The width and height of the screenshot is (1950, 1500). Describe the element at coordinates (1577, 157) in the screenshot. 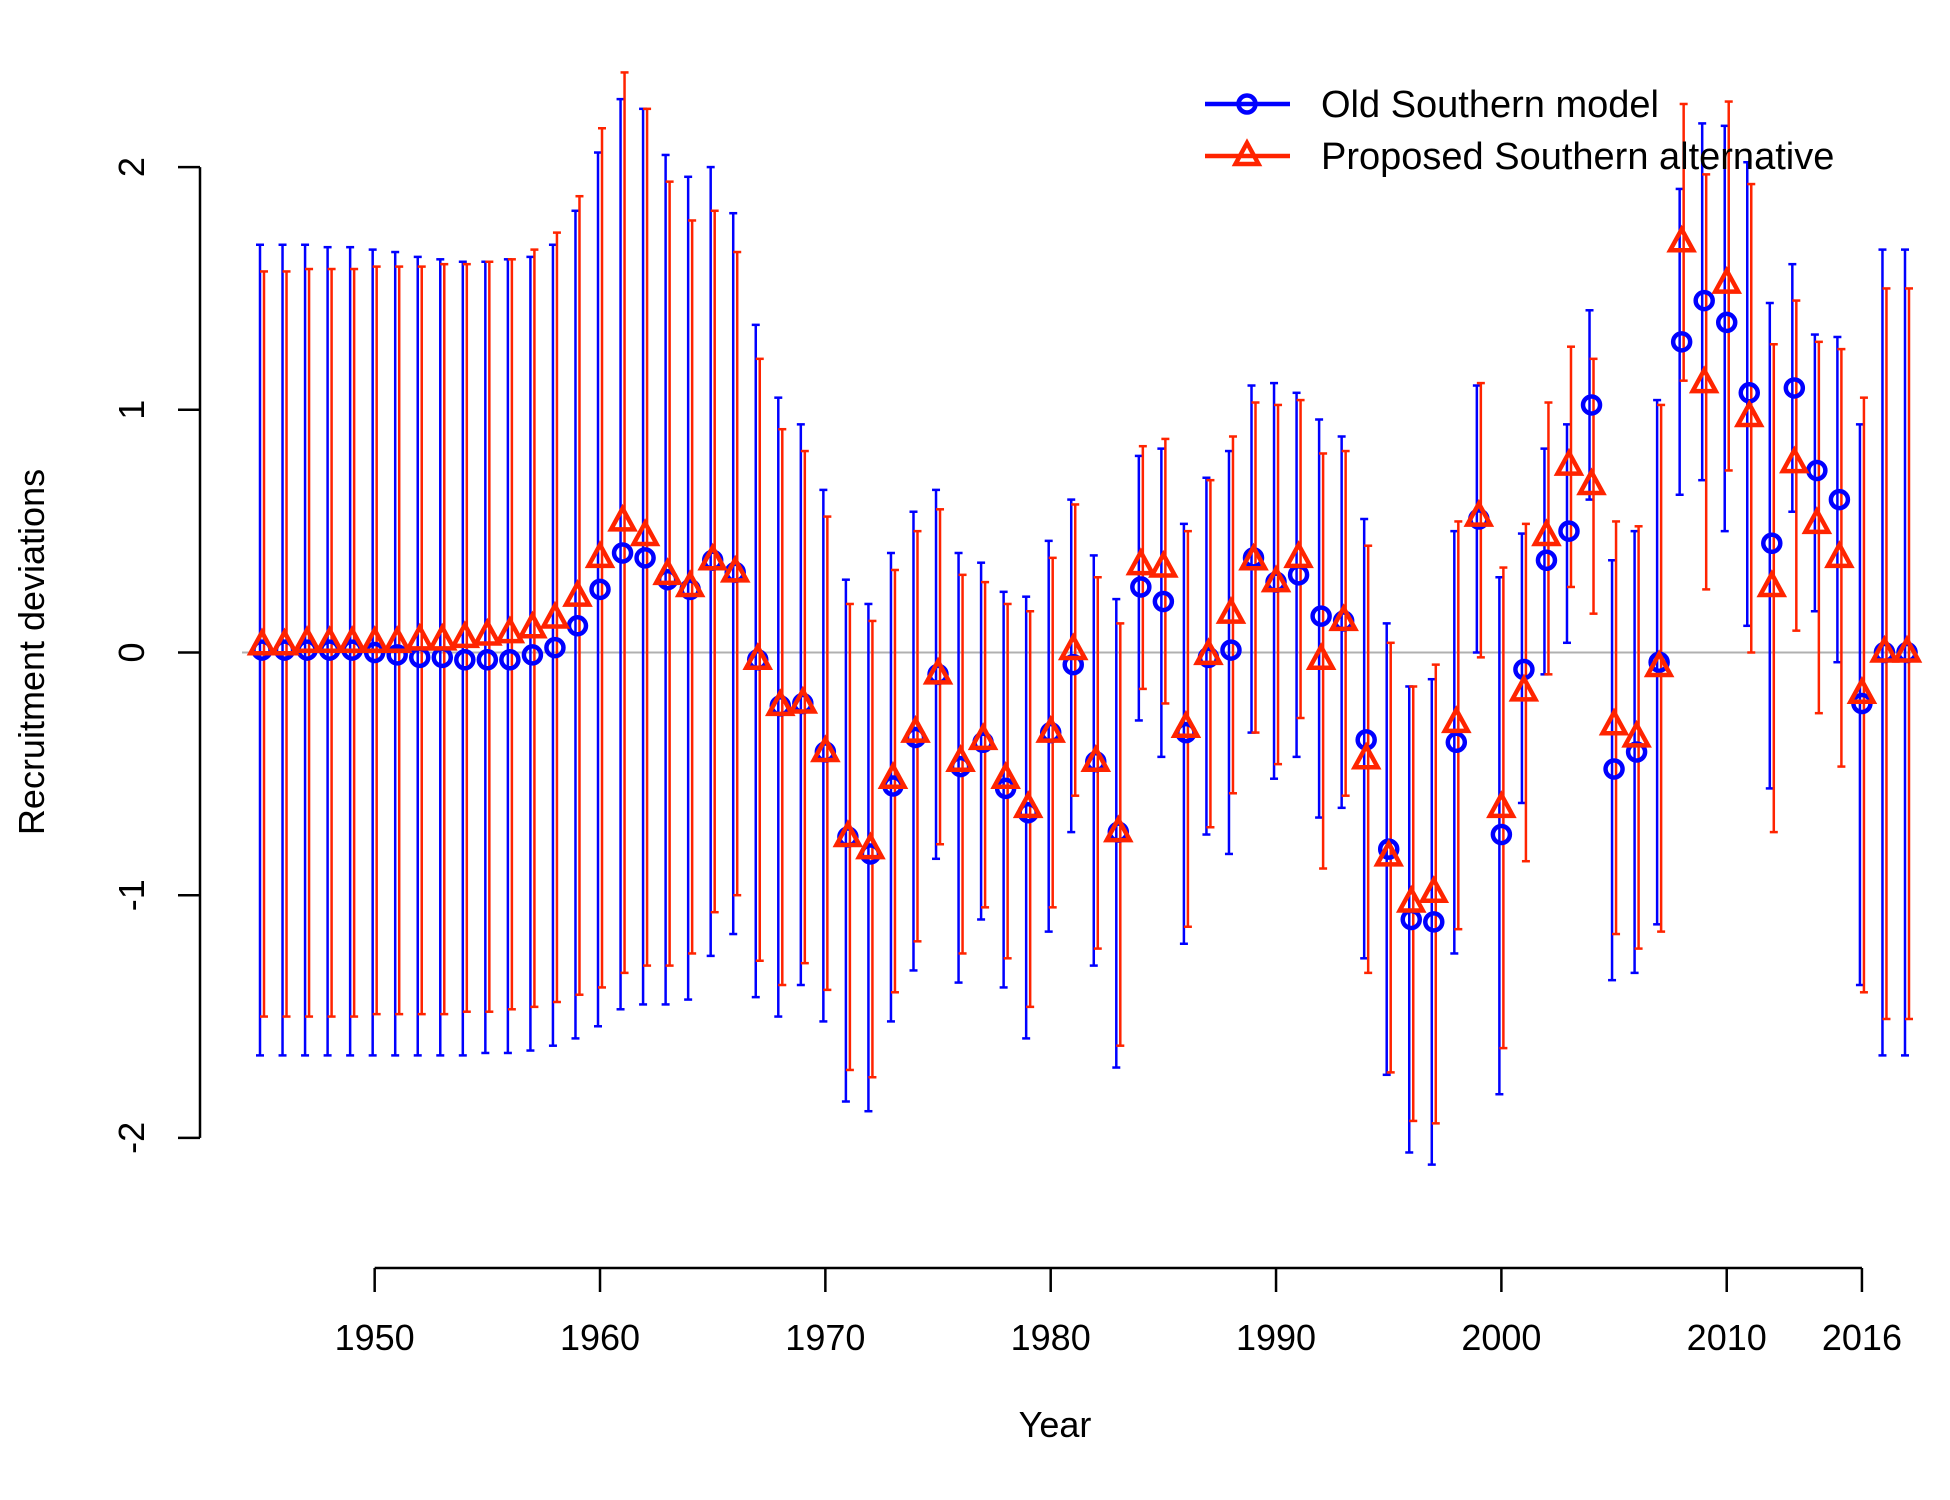

I see `legend-label: Proposed Southern alternative` at that location.